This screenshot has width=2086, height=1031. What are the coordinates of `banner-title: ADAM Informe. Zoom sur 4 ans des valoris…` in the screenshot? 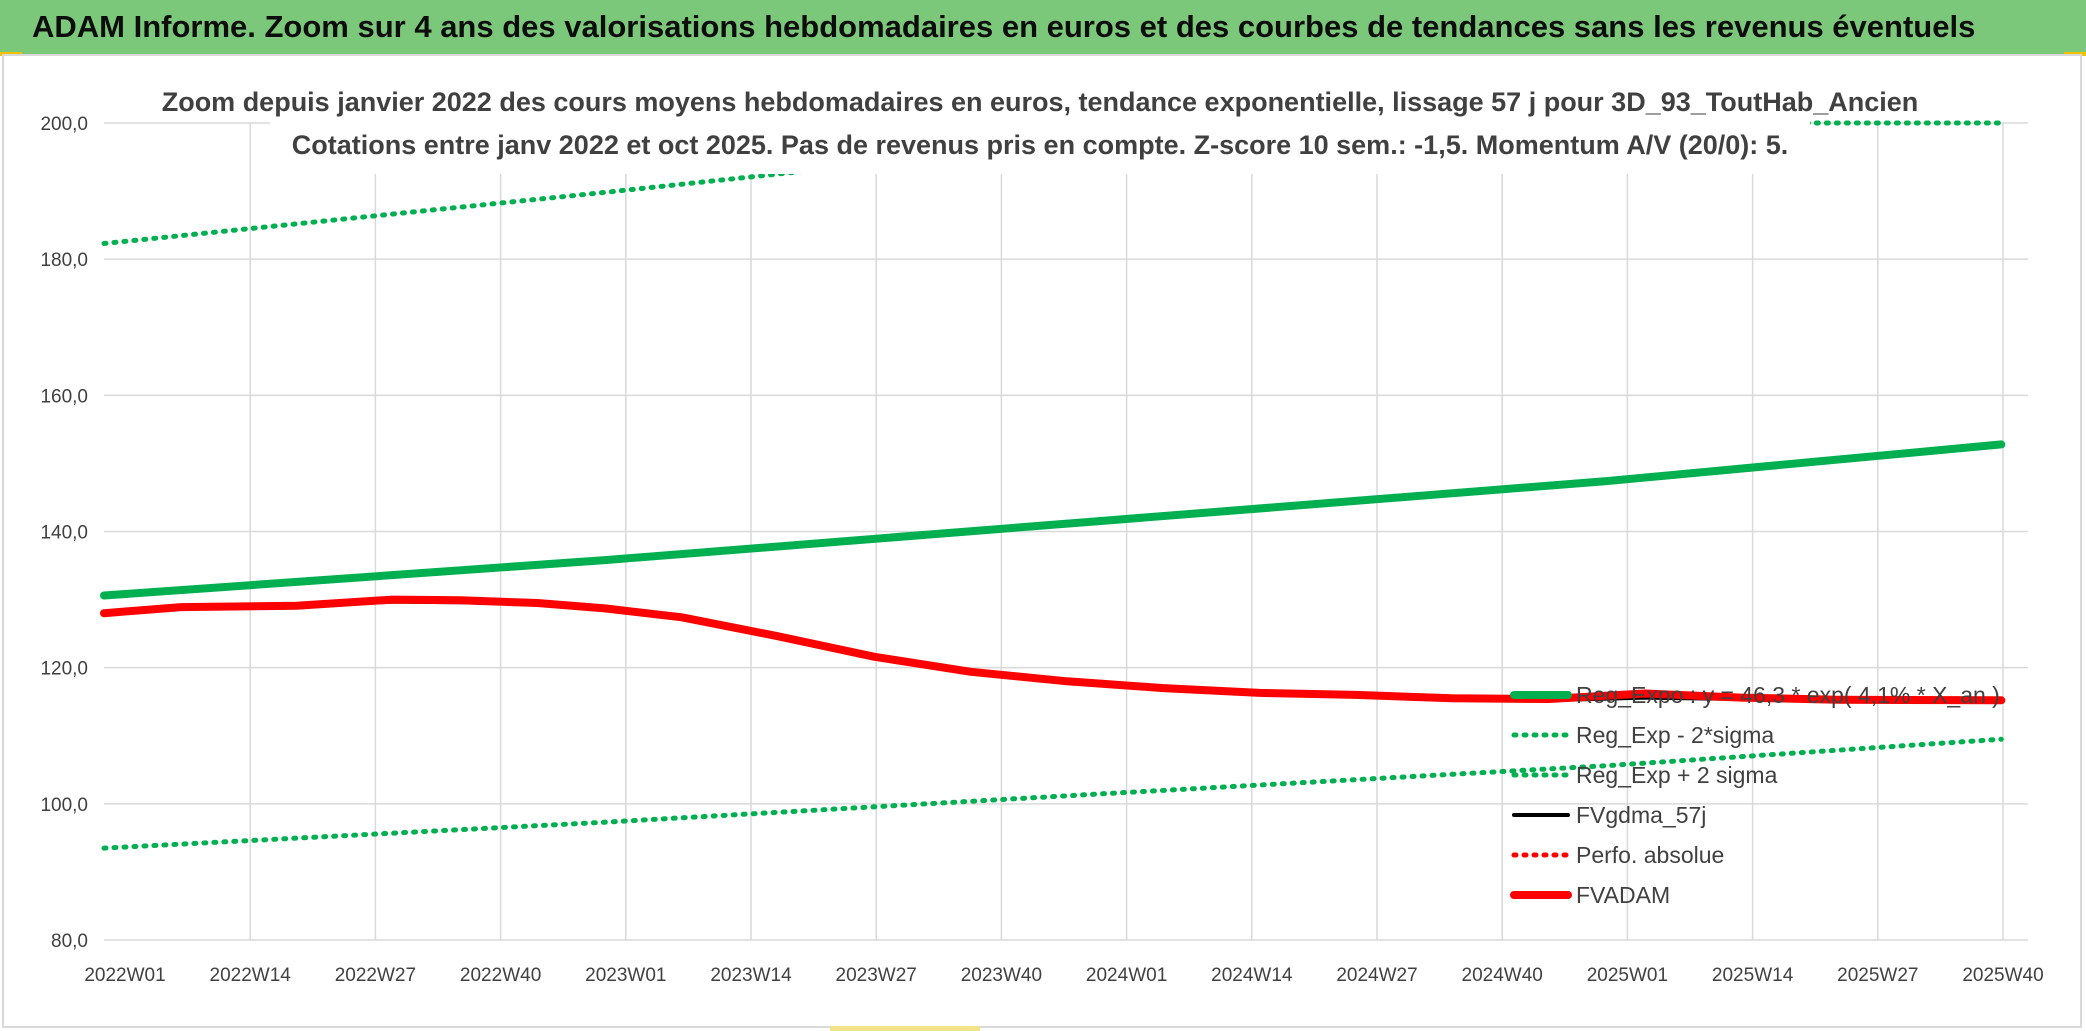 It's located at (1004, 26).